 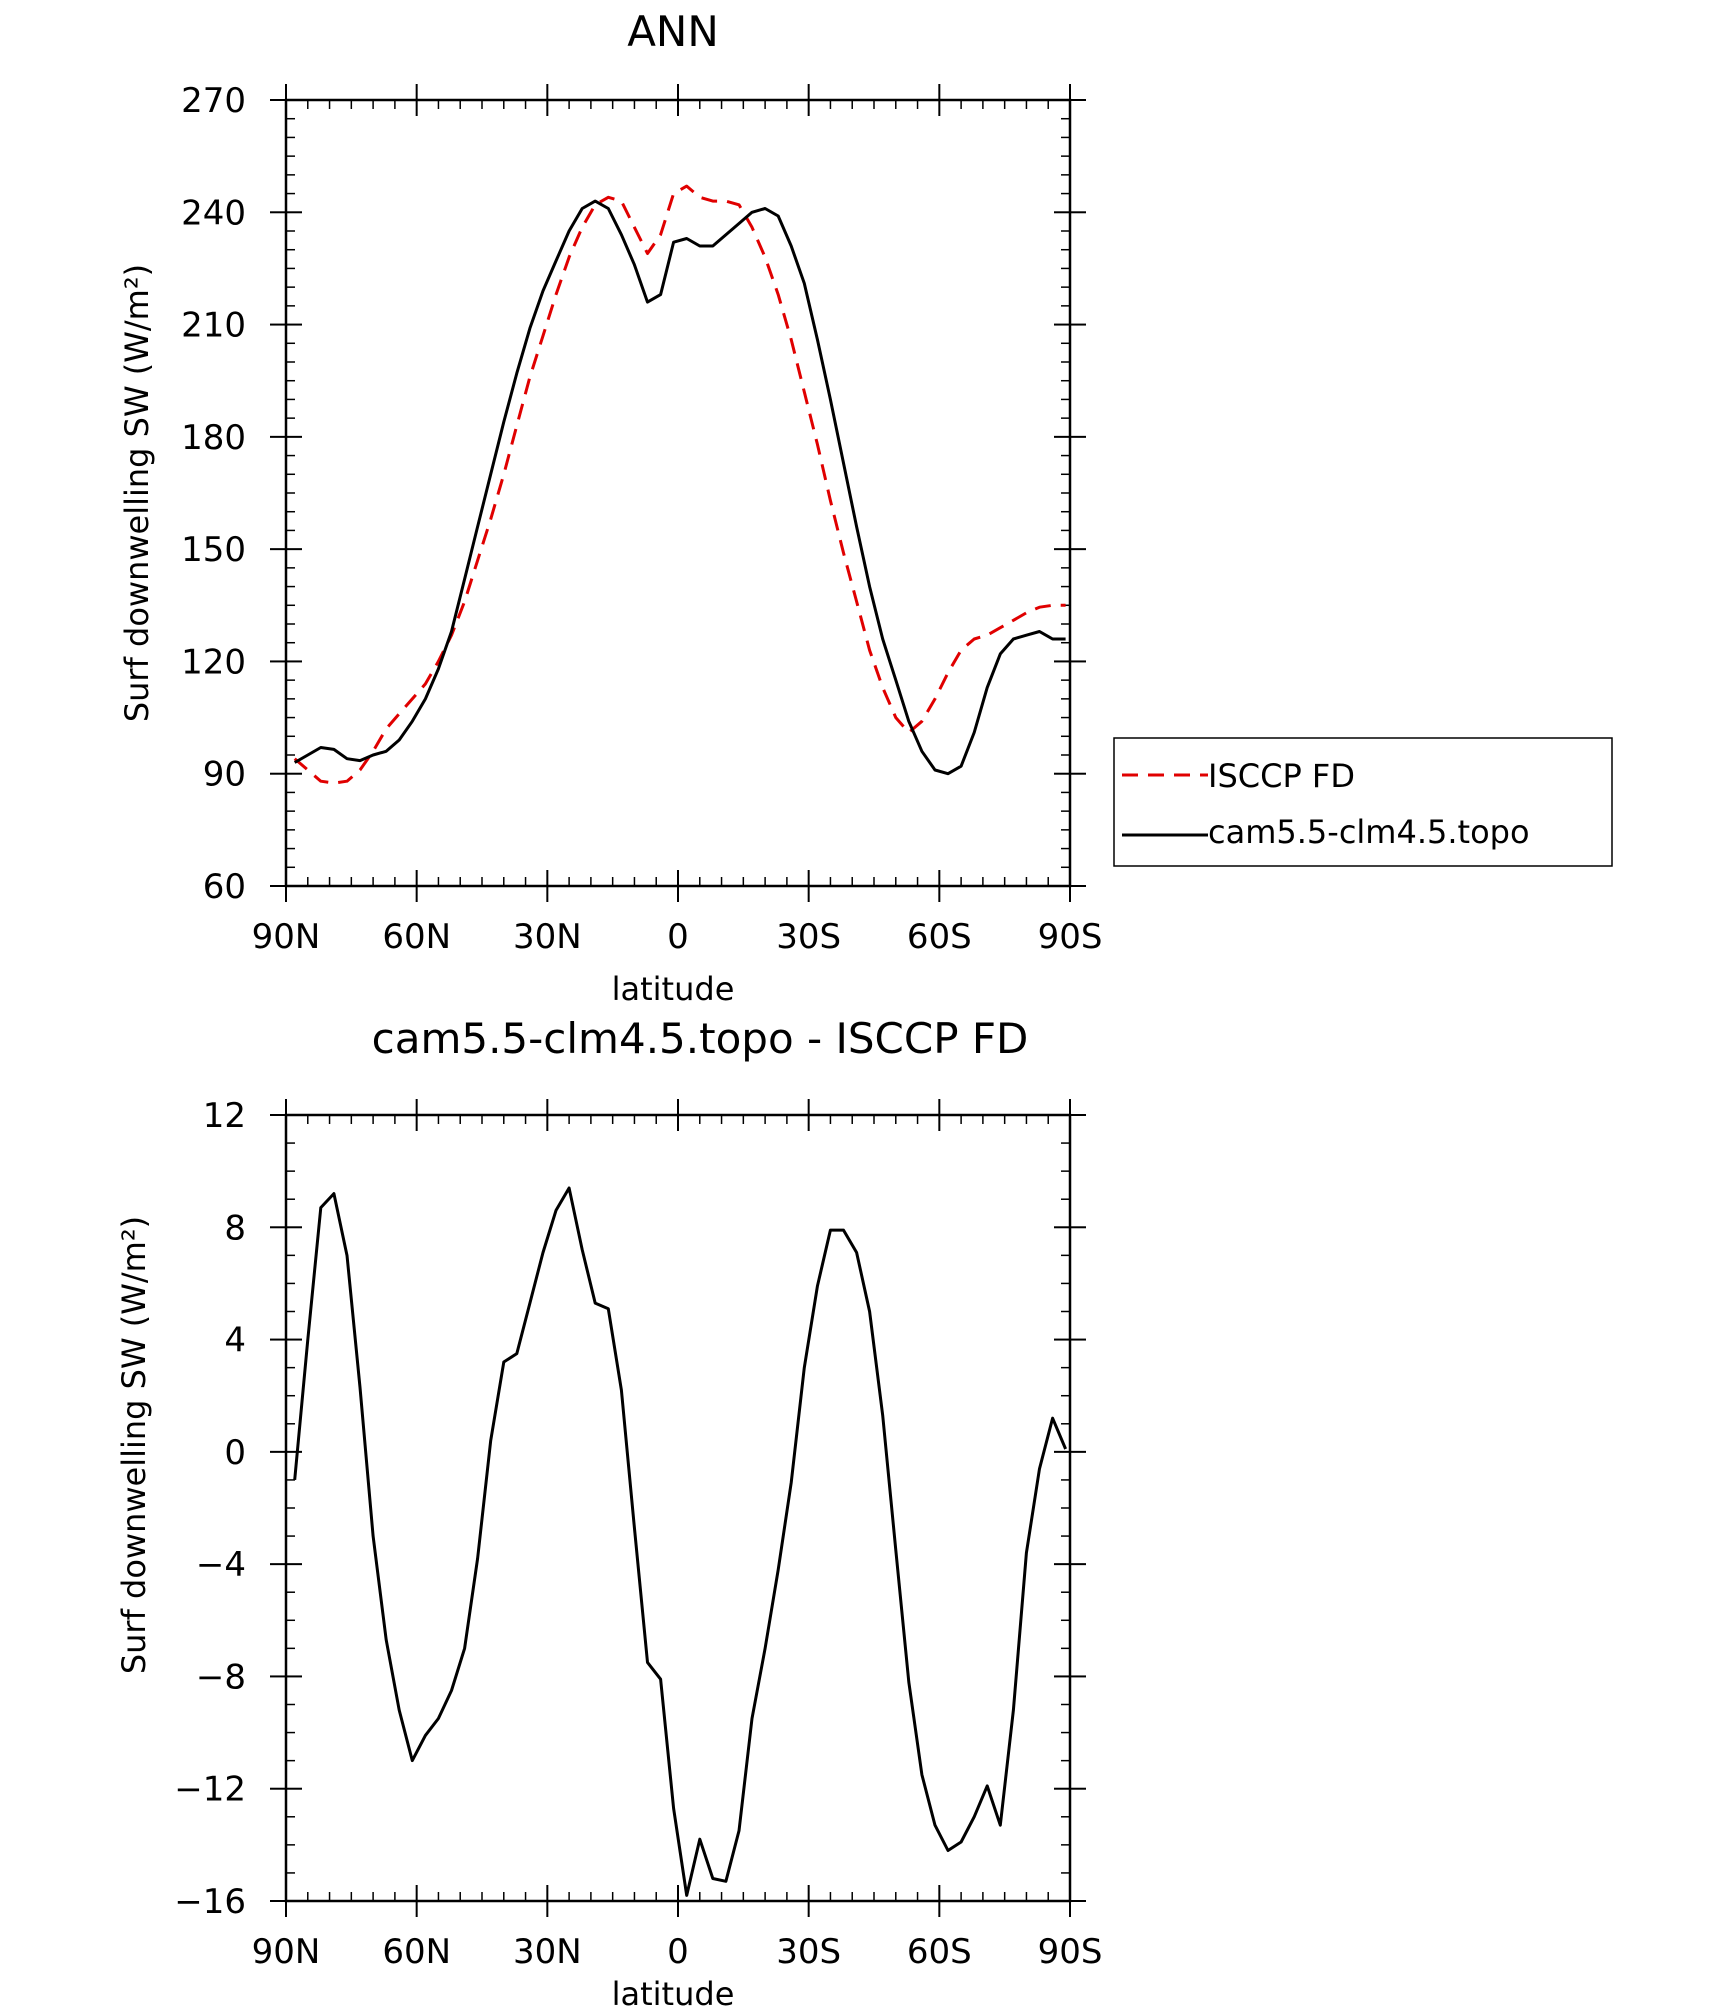 What do you see at coordinates (1281, 776) in the screenshot?
I see `legend-label-isccp: ISCCP FD` at bounding box center [1281, 776].